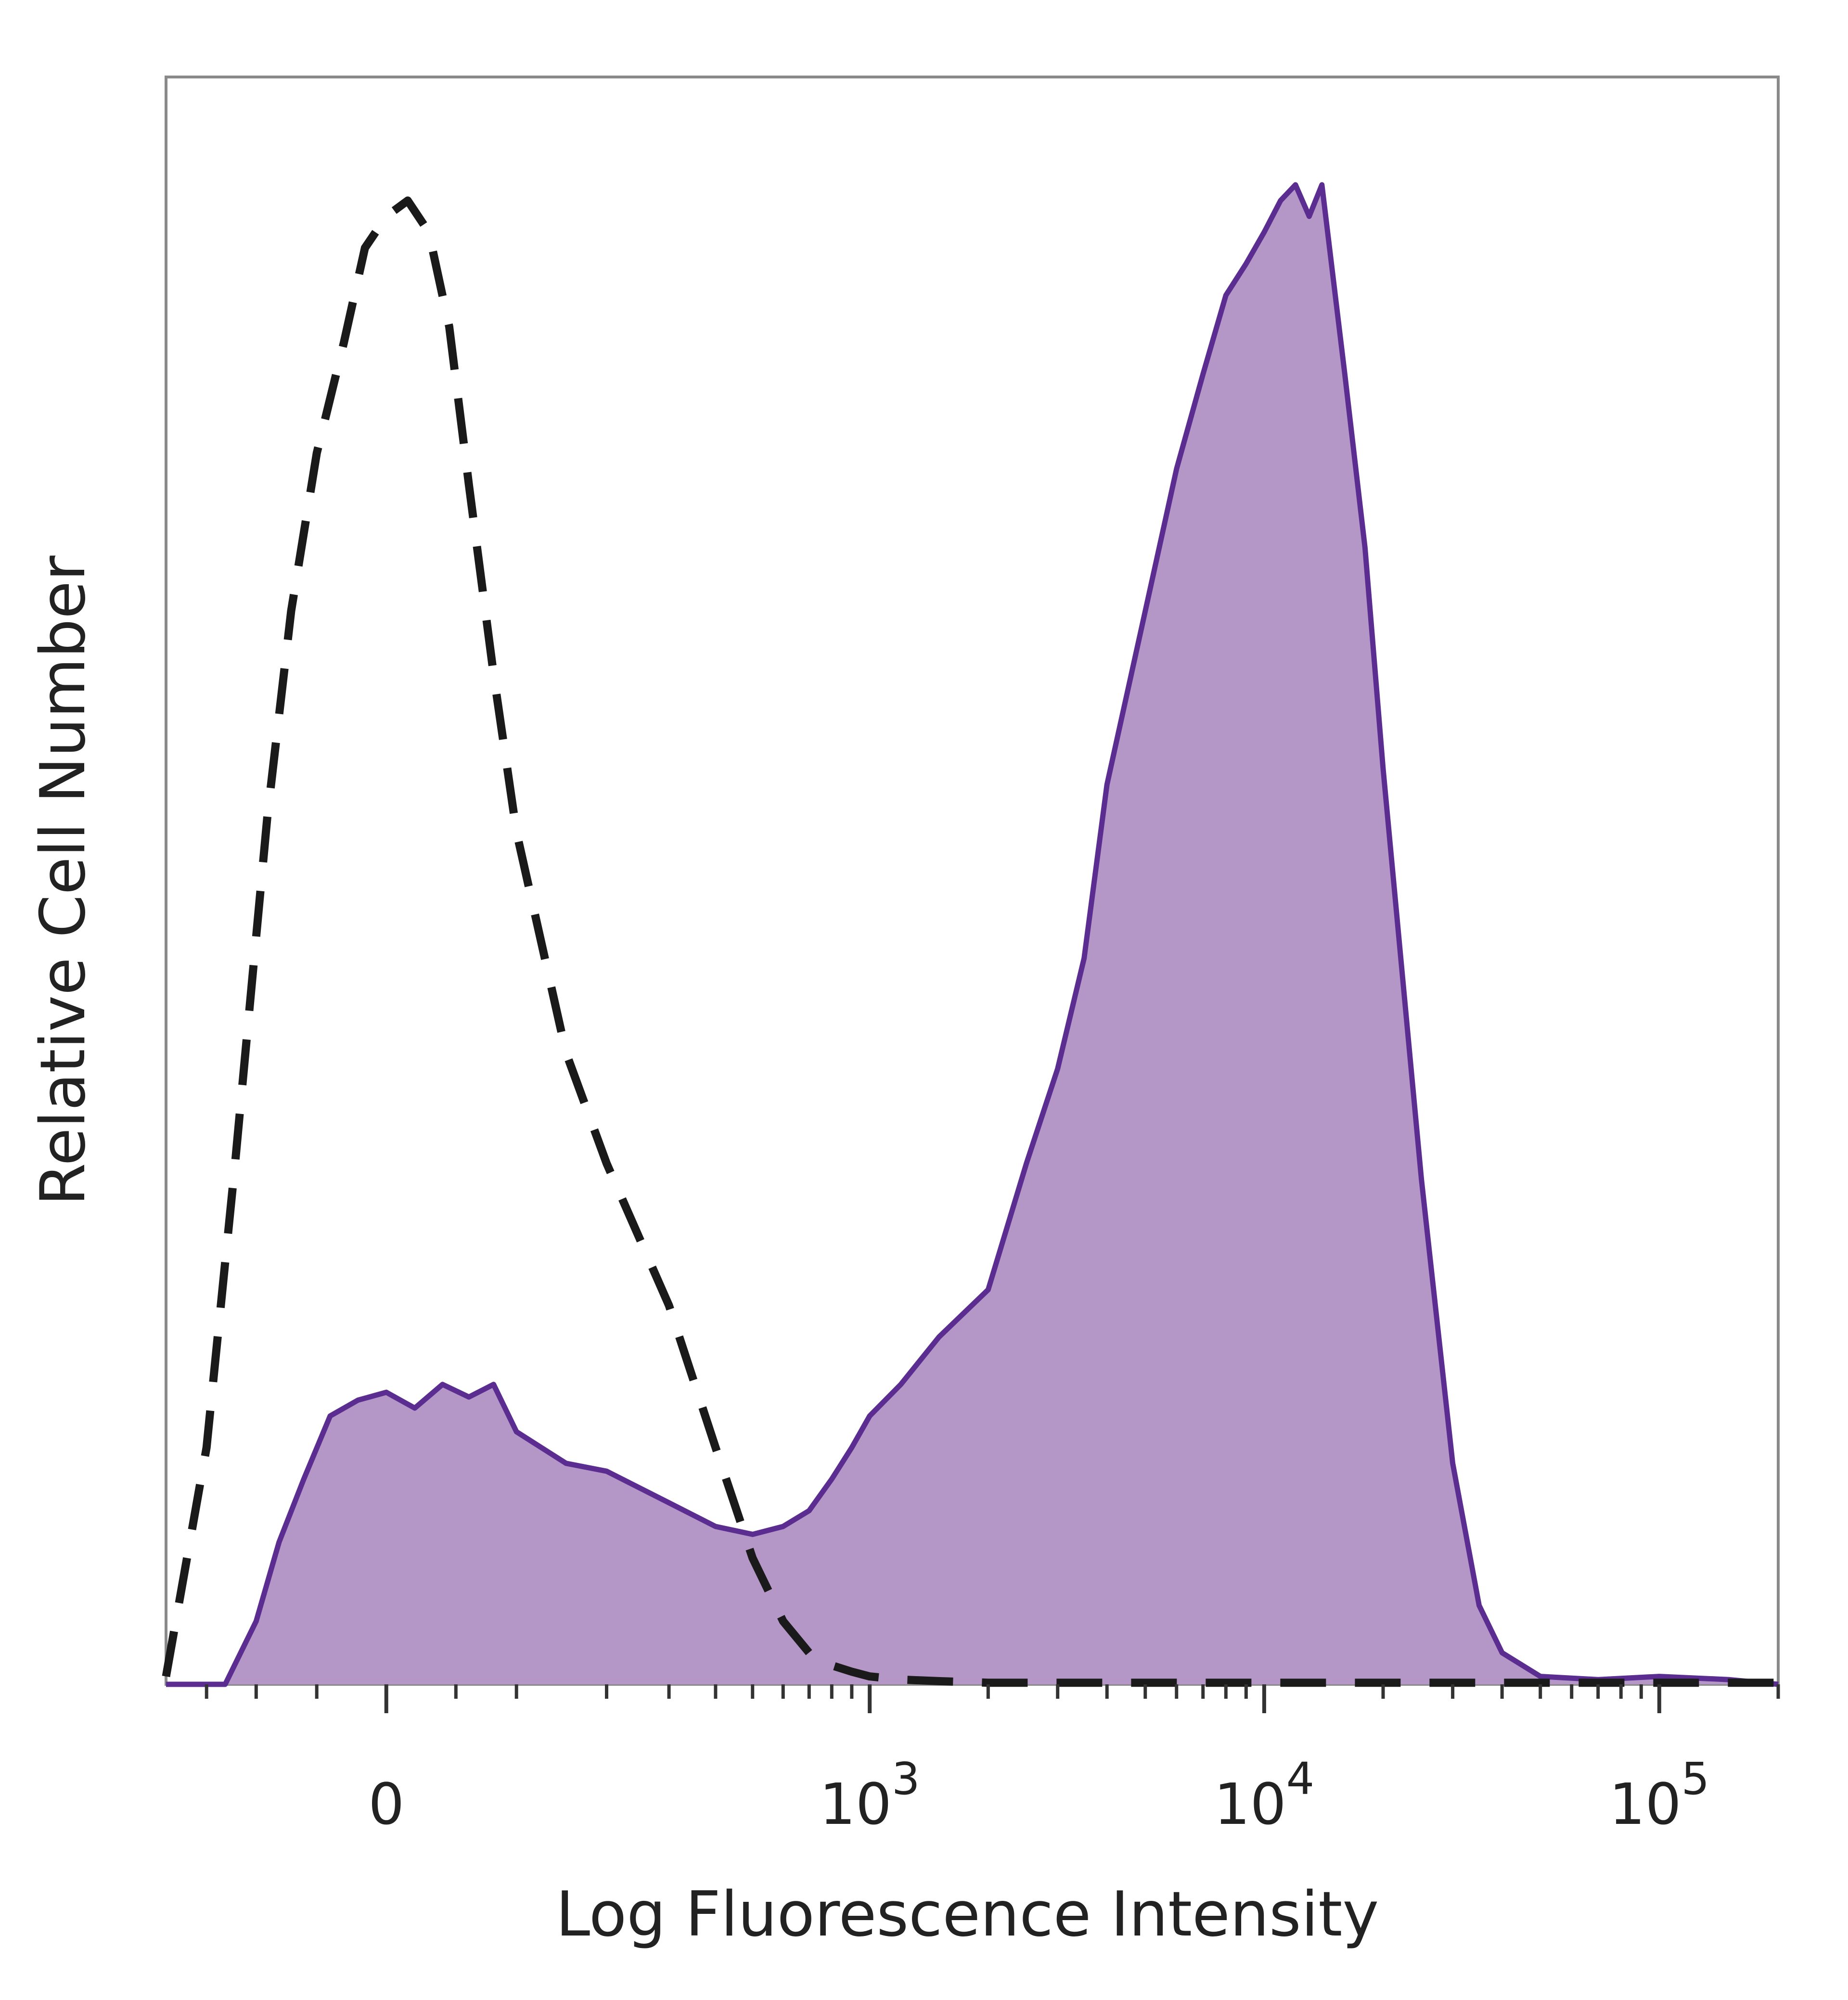 The height and width of the screenshot is (2000, 1848). Describe the element at coordinates (1659, 1795) in the screenshot. I see `x-tick-label: 10⁵` at that location.